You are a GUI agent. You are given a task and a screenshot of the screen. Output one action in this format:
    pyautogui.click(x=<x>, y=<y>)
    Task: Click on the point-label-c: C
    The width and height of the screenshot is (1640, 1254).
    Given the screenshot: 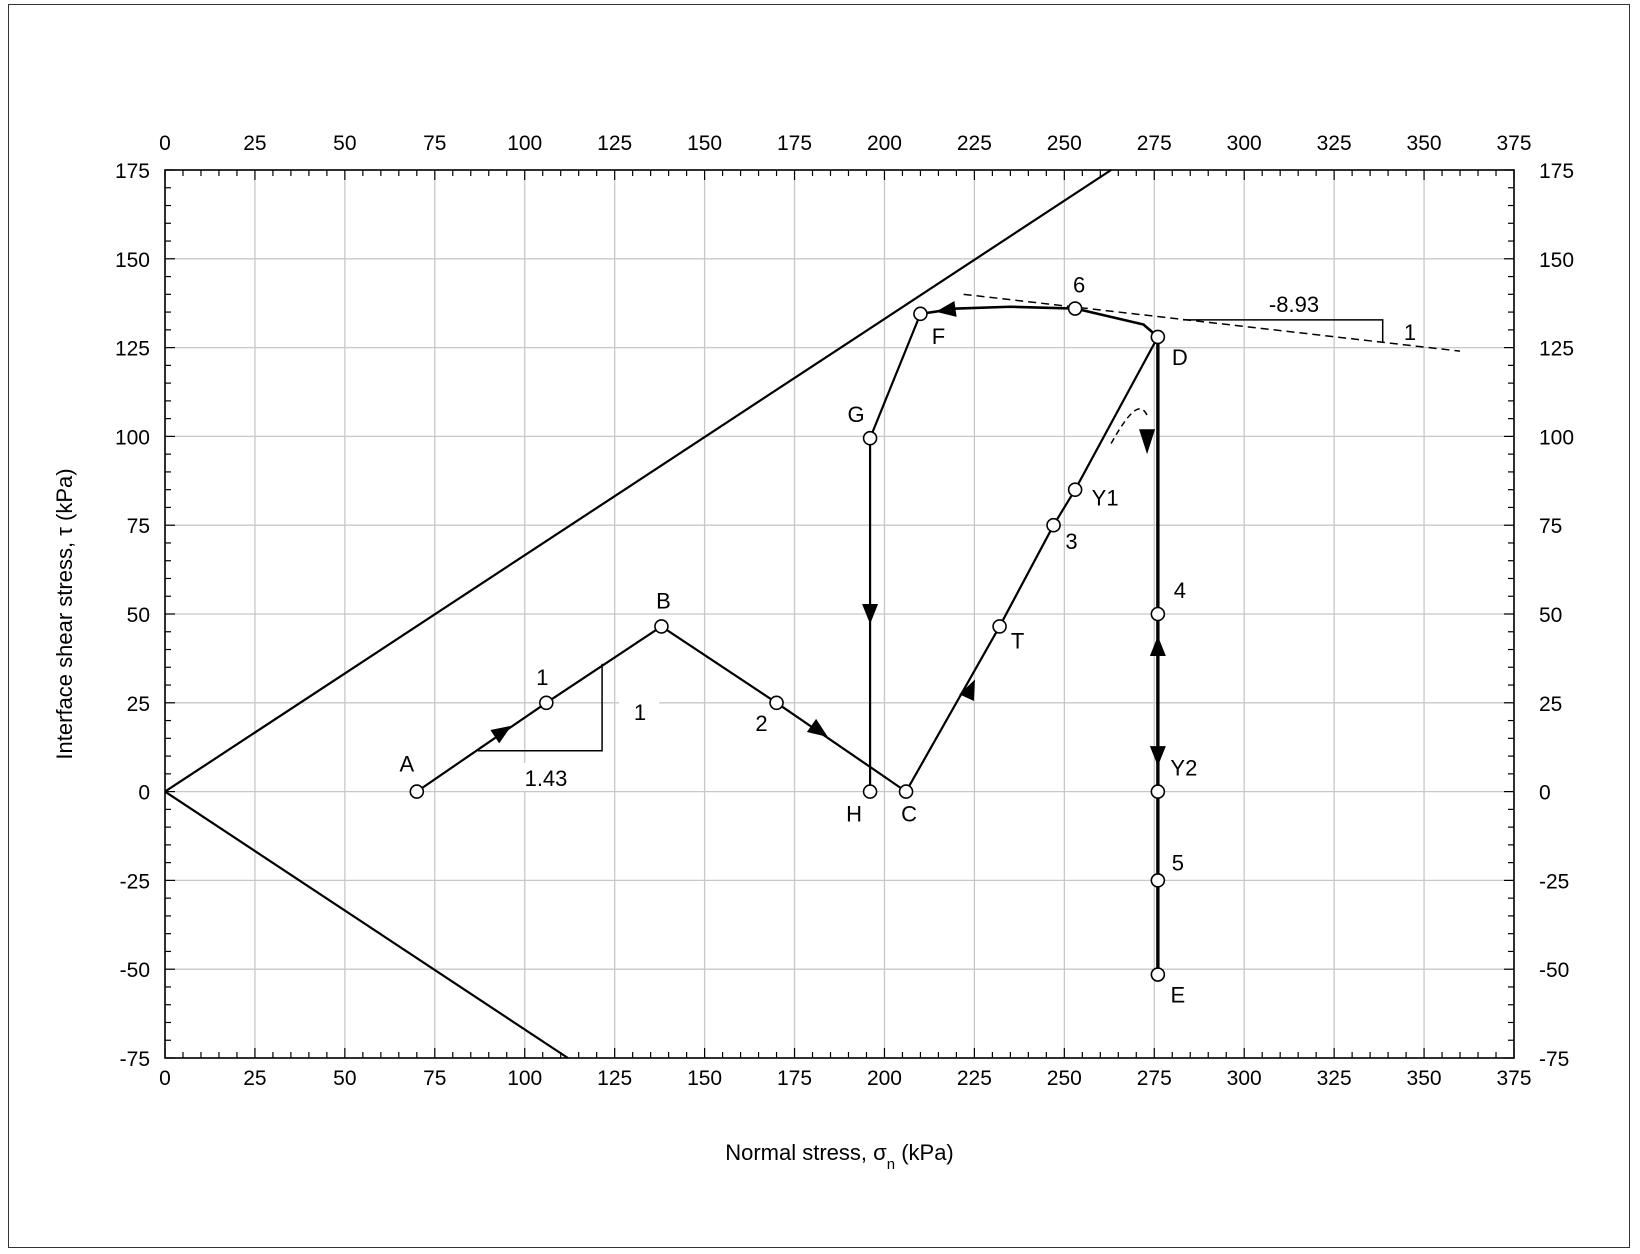 What is the action you would take?
    pyautogui.click(x=909, y=814)
    